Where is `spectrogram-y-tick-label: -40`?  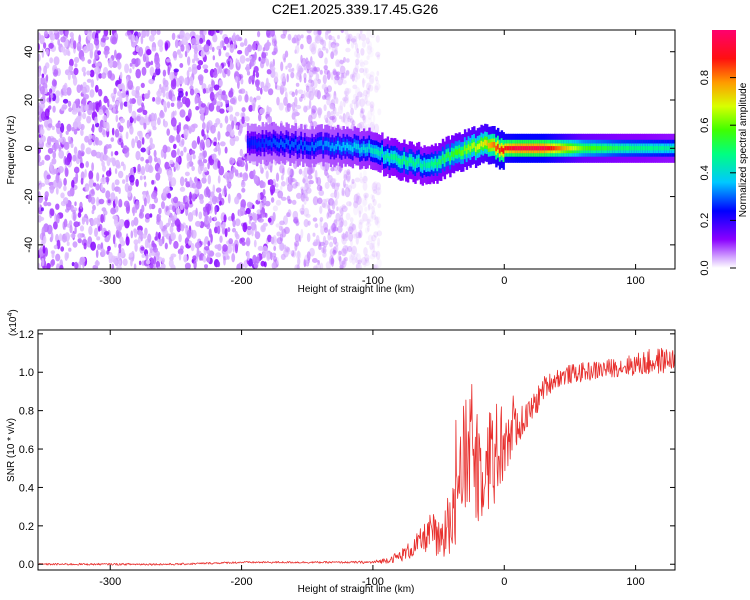 spectrogram-y-tick-label: -40 is located at coordinates (29, 245).